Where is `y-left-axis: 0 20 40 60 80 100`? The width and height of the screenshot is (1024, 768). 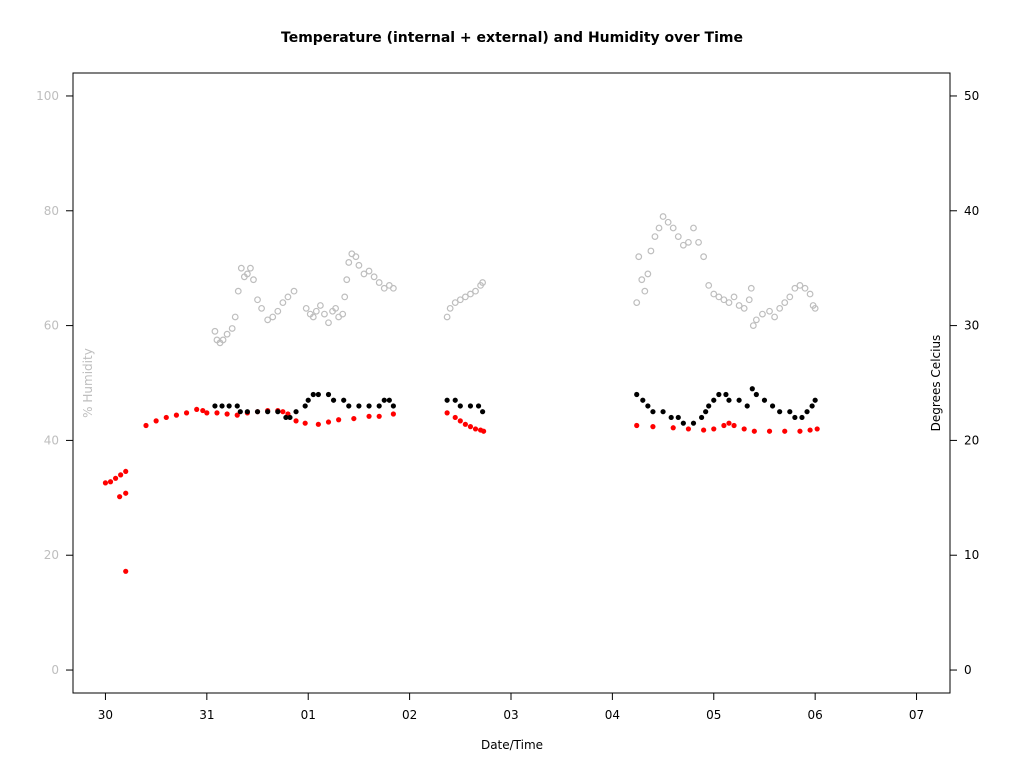
y-left-axis: 0 20 40 60 80 100 is located at coordinates (54, 383).